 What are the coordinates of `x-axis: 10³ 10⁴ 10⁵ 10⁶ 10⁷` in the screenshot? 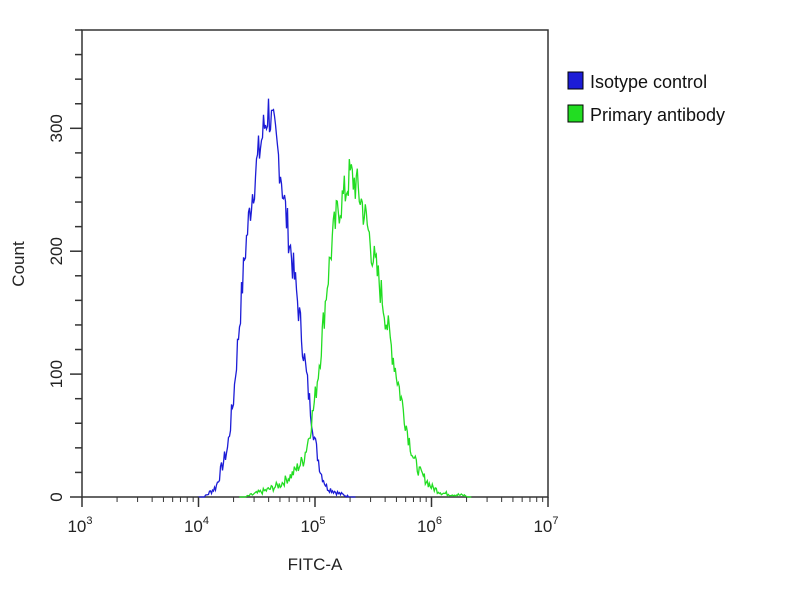 It's located at (313, 516).